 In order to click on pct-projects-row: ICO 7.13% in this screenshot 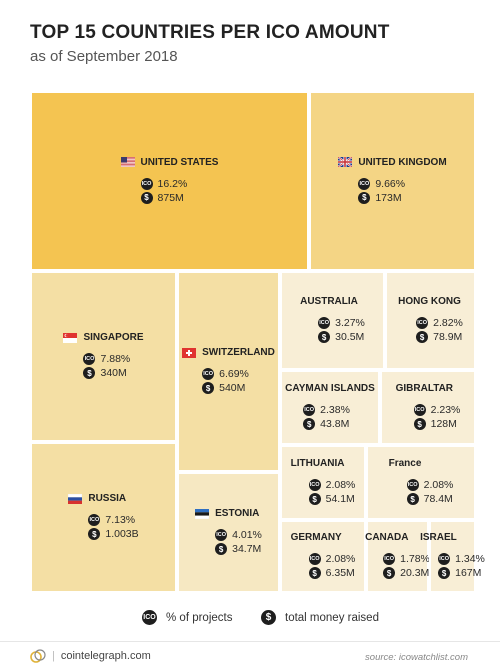, I will do `click(113, 520)`.